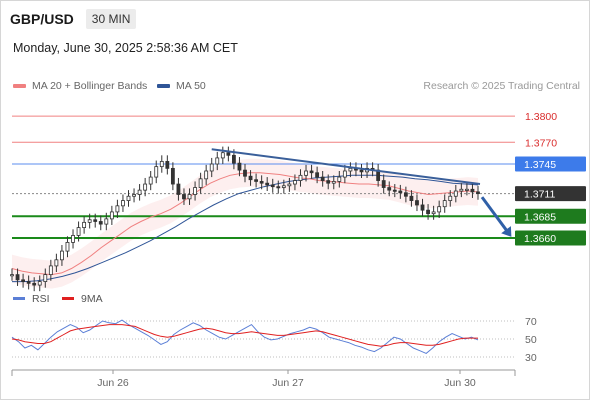  What do you see at coordinates (58, 299) in the screenshot?
I see `rsi-legend: RSI 9MA` at bounding box center [58, 299].